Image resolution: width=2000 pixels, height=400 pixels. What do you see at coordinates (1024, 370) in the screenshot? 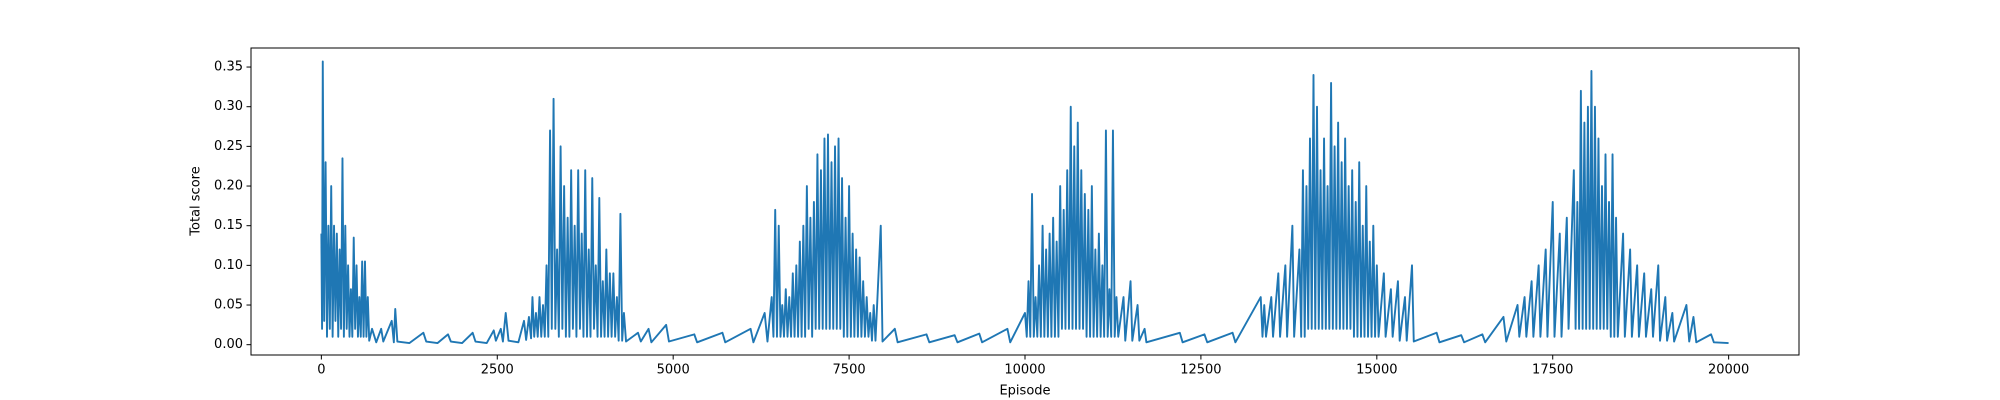
I see `x-tick-label: 10000` at bounding box center [1024, 370].